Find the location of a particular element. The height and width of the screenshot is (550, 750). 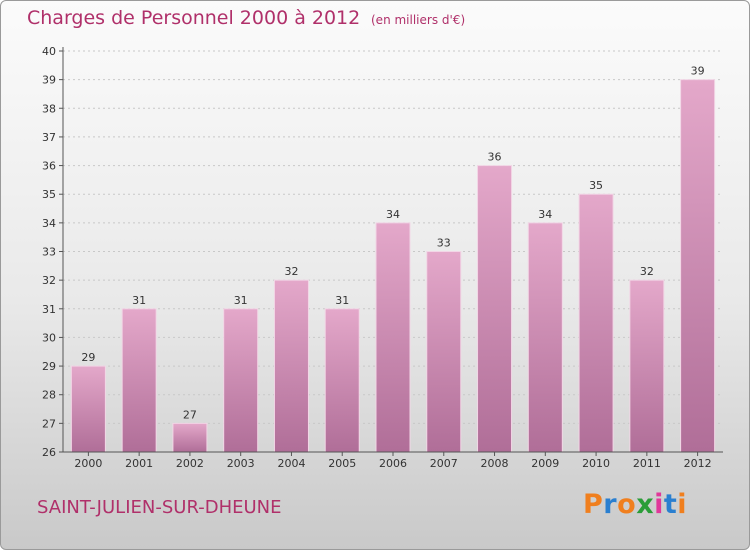

chart-subtitle: (en milliers d'€) is located at coordinates (418, 20).